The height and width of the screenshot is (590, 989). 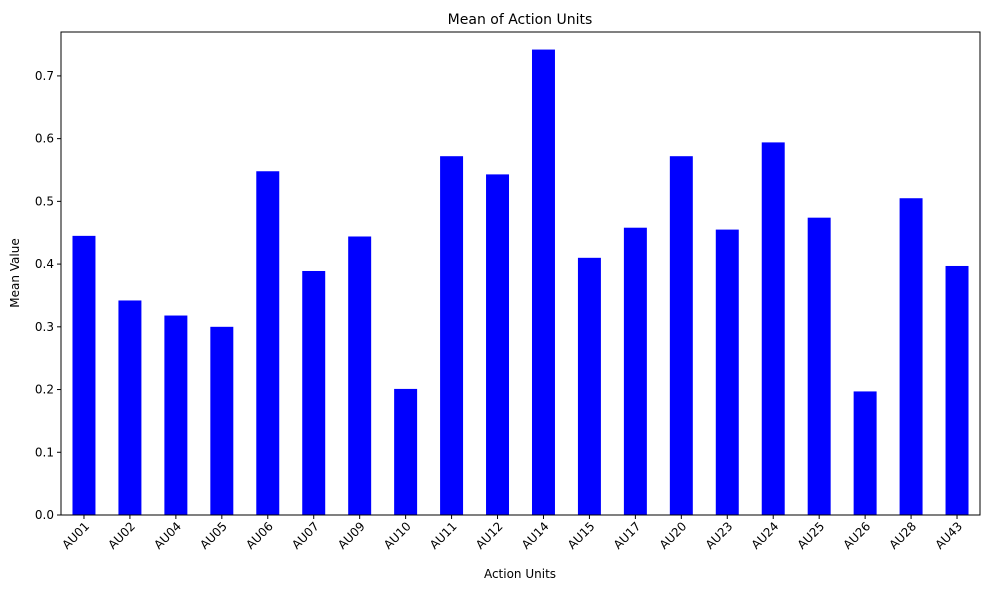 I want to click on bar-au23, so click(x=727, y=372).